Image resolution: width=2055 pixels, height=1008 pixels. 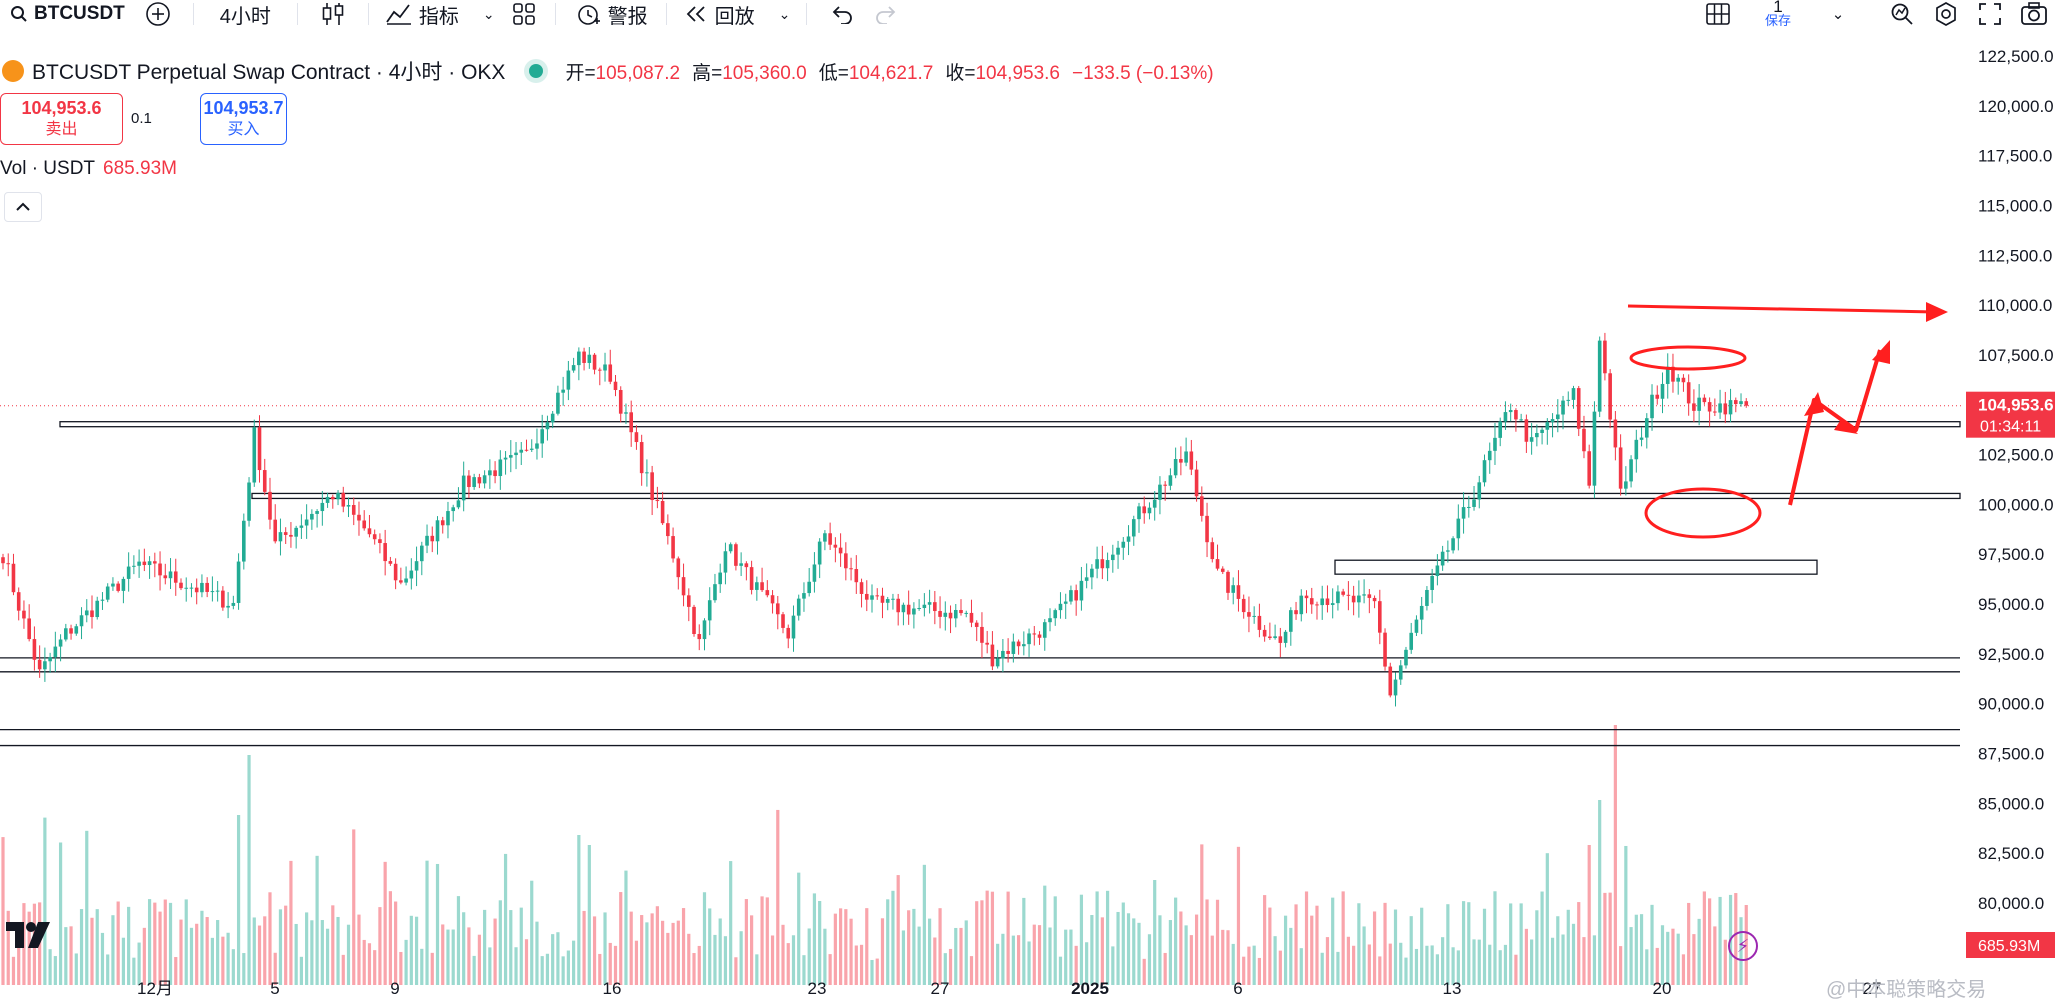 I want to click on collapse-legend-button, so click(x=23, y=207).